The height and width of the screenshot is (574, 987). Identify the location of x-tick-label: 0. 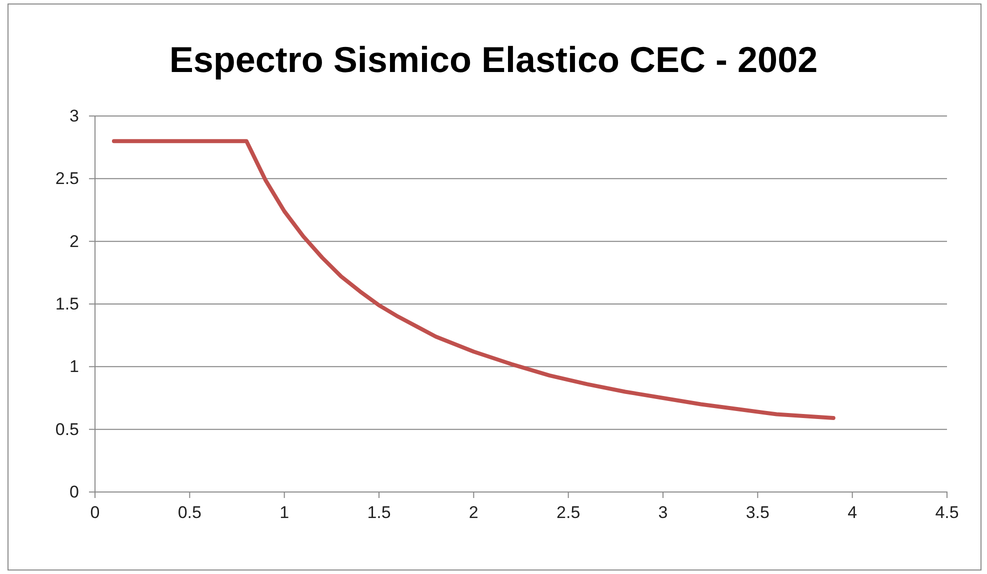
(95, 512).